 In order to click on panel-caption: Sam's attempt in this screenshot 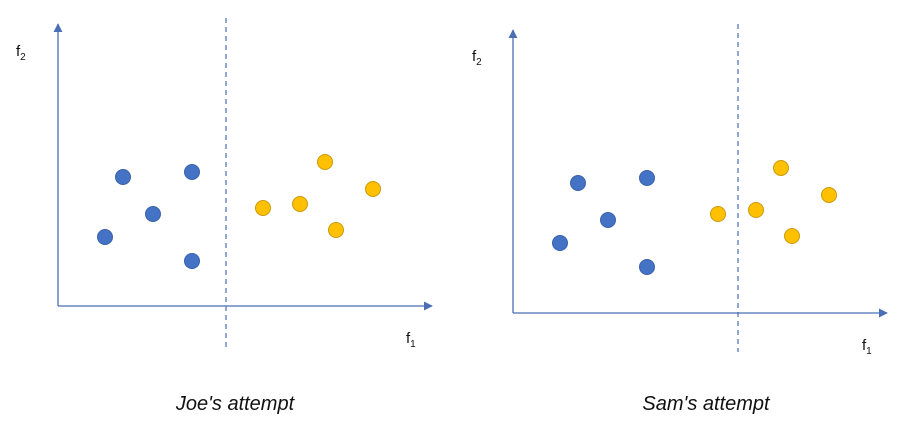, I will do `click(706, 404)`.